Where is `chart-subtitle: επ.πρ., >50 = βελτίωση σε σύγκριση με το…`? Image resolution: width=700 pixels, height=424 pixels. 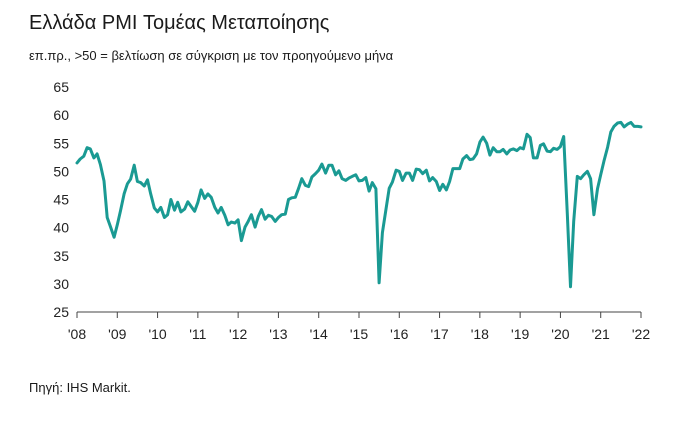 chart-subtitle: επ.πρ., >50 = βελτίωση σε σύγκριση με το… is located at coordinates (211, 55).